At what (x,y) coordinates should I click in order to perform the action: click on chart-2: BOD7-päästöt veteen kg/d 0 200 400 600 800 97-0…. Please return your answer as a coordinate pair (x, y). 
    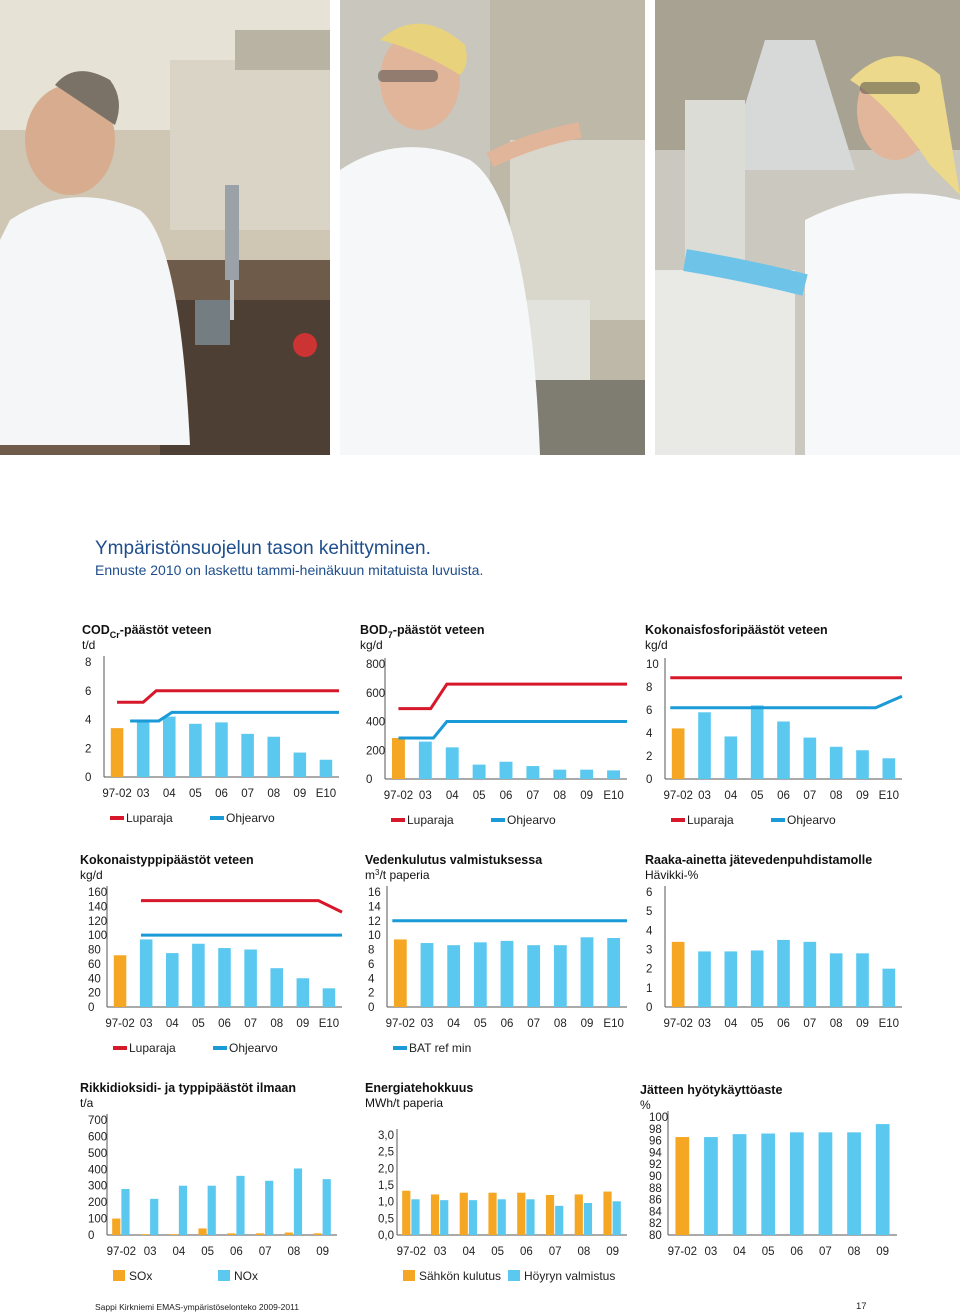
    Looking at the image, I should click on (497, 724).